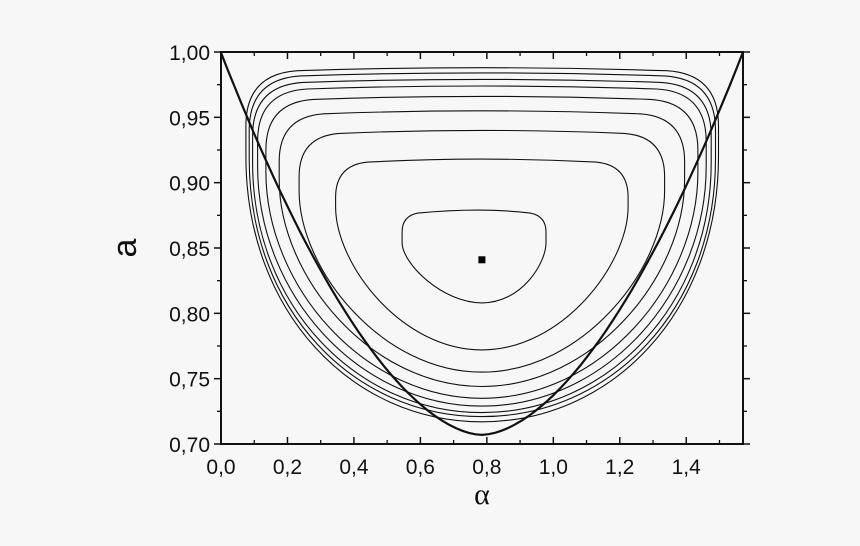  I want to click on y-tick-label: 1,00, so click(189, 53).